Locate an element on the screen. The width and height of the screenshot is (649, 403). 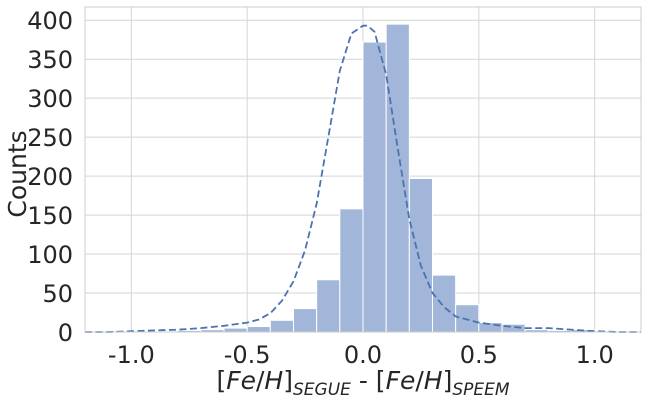
y-tick-label-0: 0 is located at coordinates (65, 333).